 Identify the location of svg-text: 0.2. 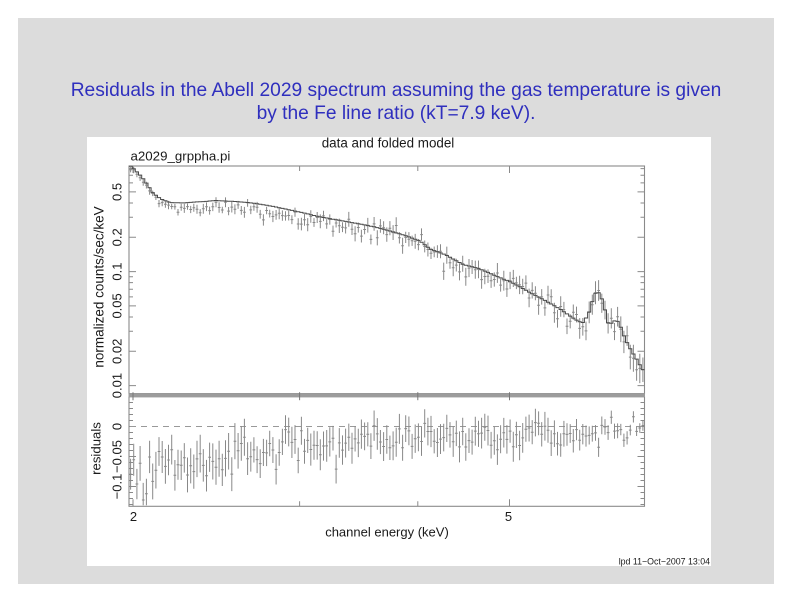
(117, 237).